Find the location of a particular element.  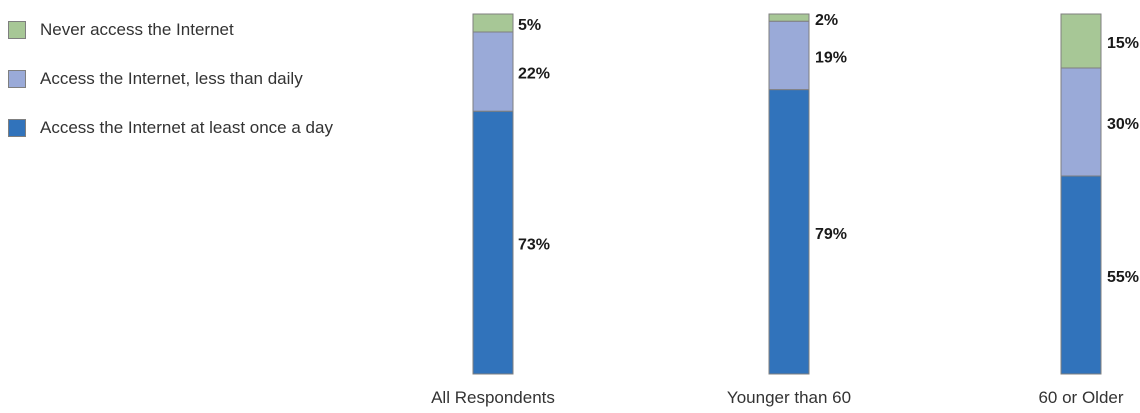

legend-swatch-never is located at coordinates (17, 30).